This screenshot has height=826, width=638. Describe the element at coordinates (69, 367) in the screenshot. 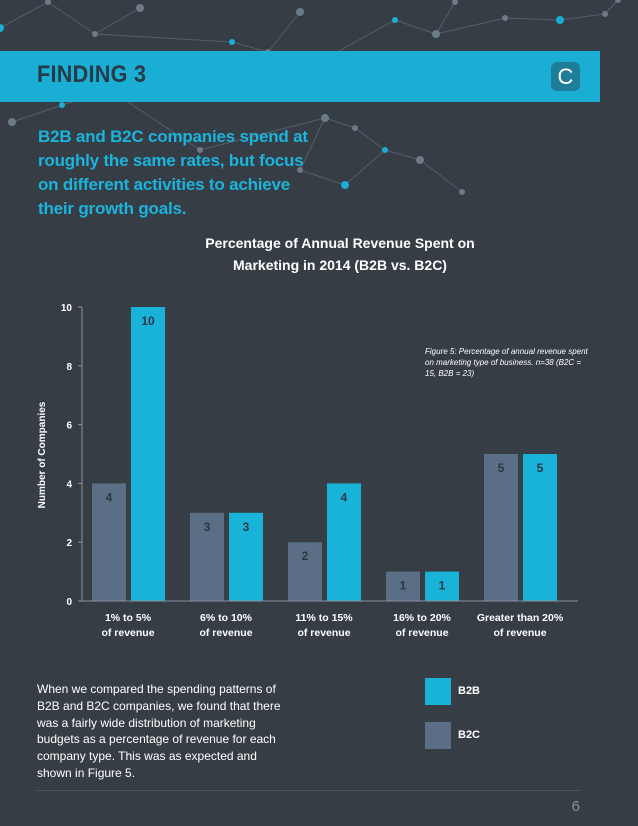

I see `y-tick-label: 8` at that location.